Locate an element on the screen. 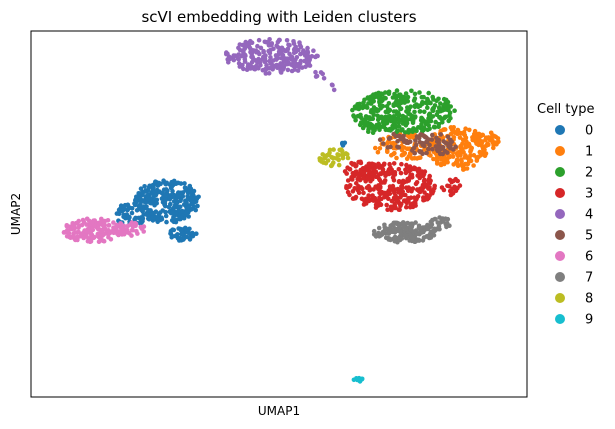  series-6-points is located at coordinates (104, 230).